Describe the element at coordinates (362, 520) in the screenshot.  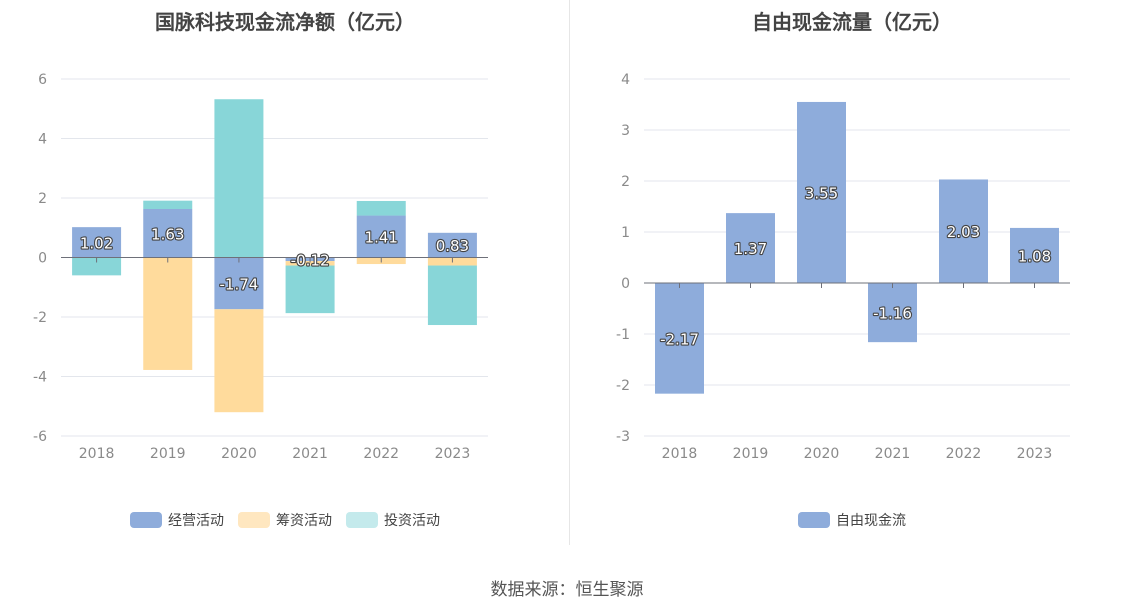
I see `legend-swatch-investing` at that location.